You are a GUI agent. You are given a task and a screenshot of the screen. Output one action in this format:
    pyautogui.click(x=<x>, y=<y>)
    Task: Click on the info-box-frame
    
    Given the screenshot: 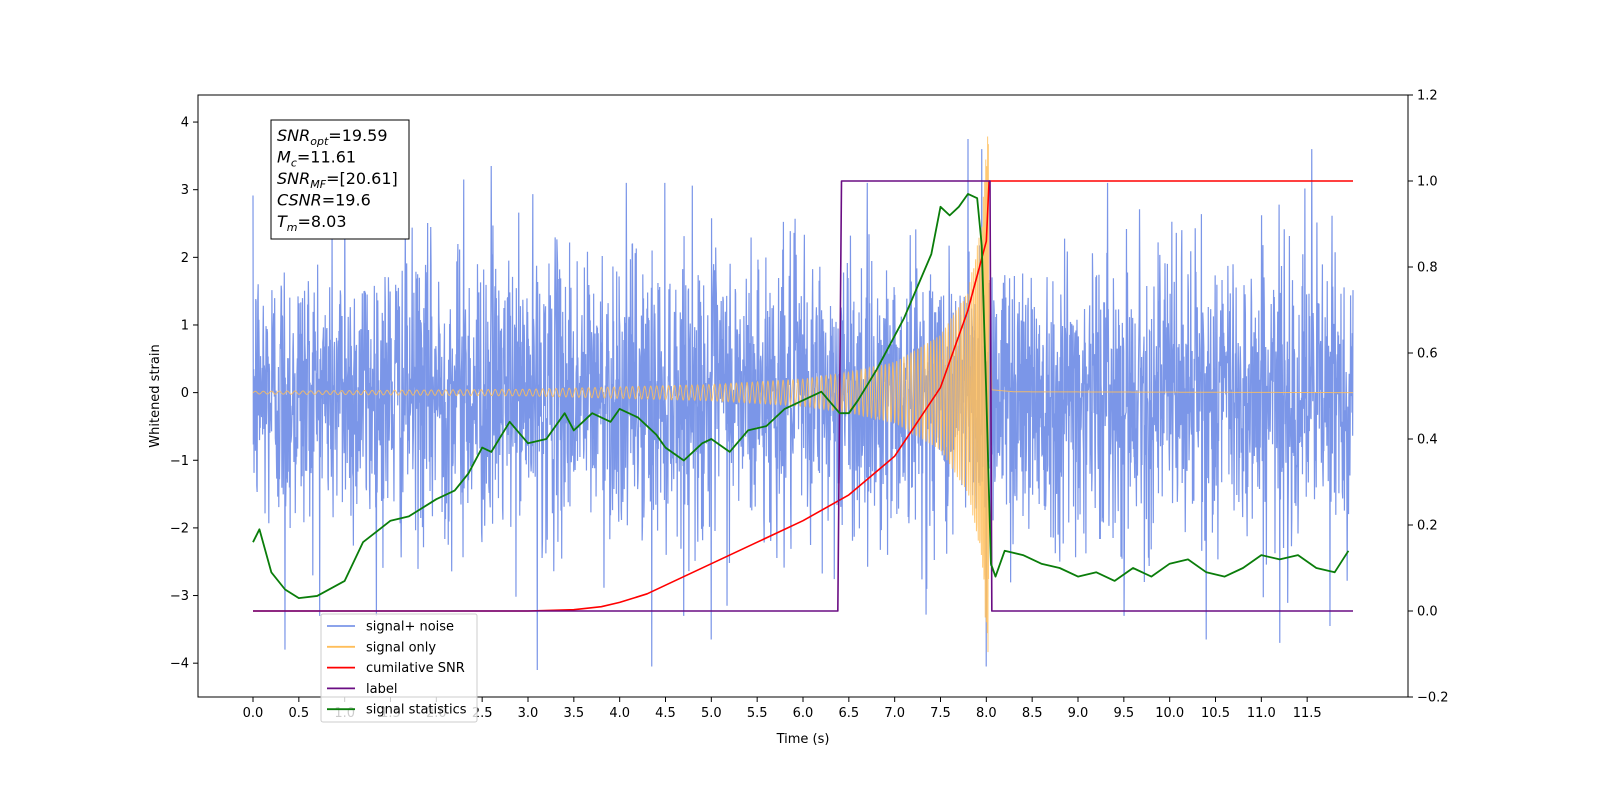 What is the action you would take?
    pyautogui.click(x=340, y=179)
    